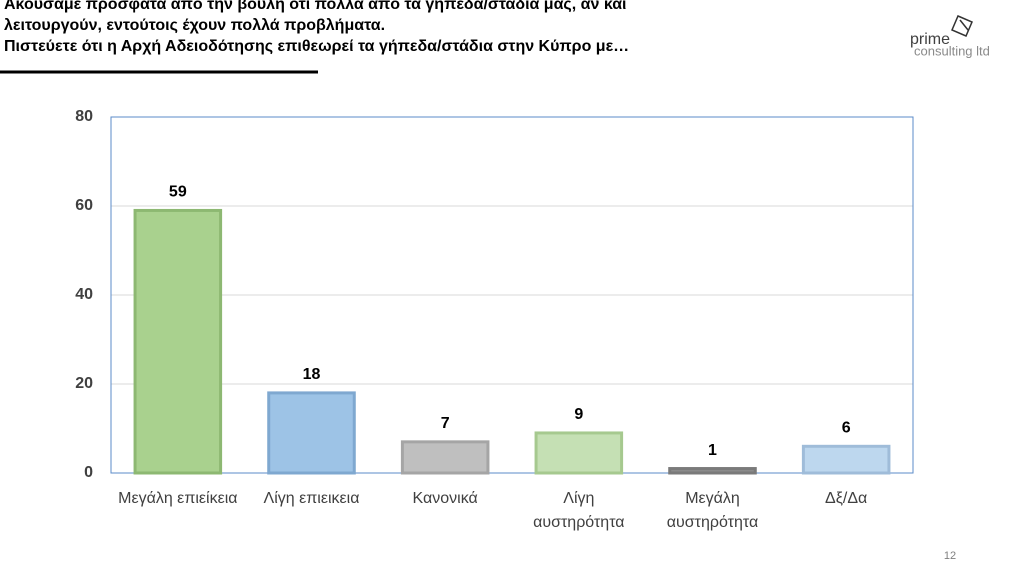  What do you see at coordinates (311, 498) in the screenshot?
I see `x-tick-label: Λίγη επιεικεια` at bounding box center [311, 498].